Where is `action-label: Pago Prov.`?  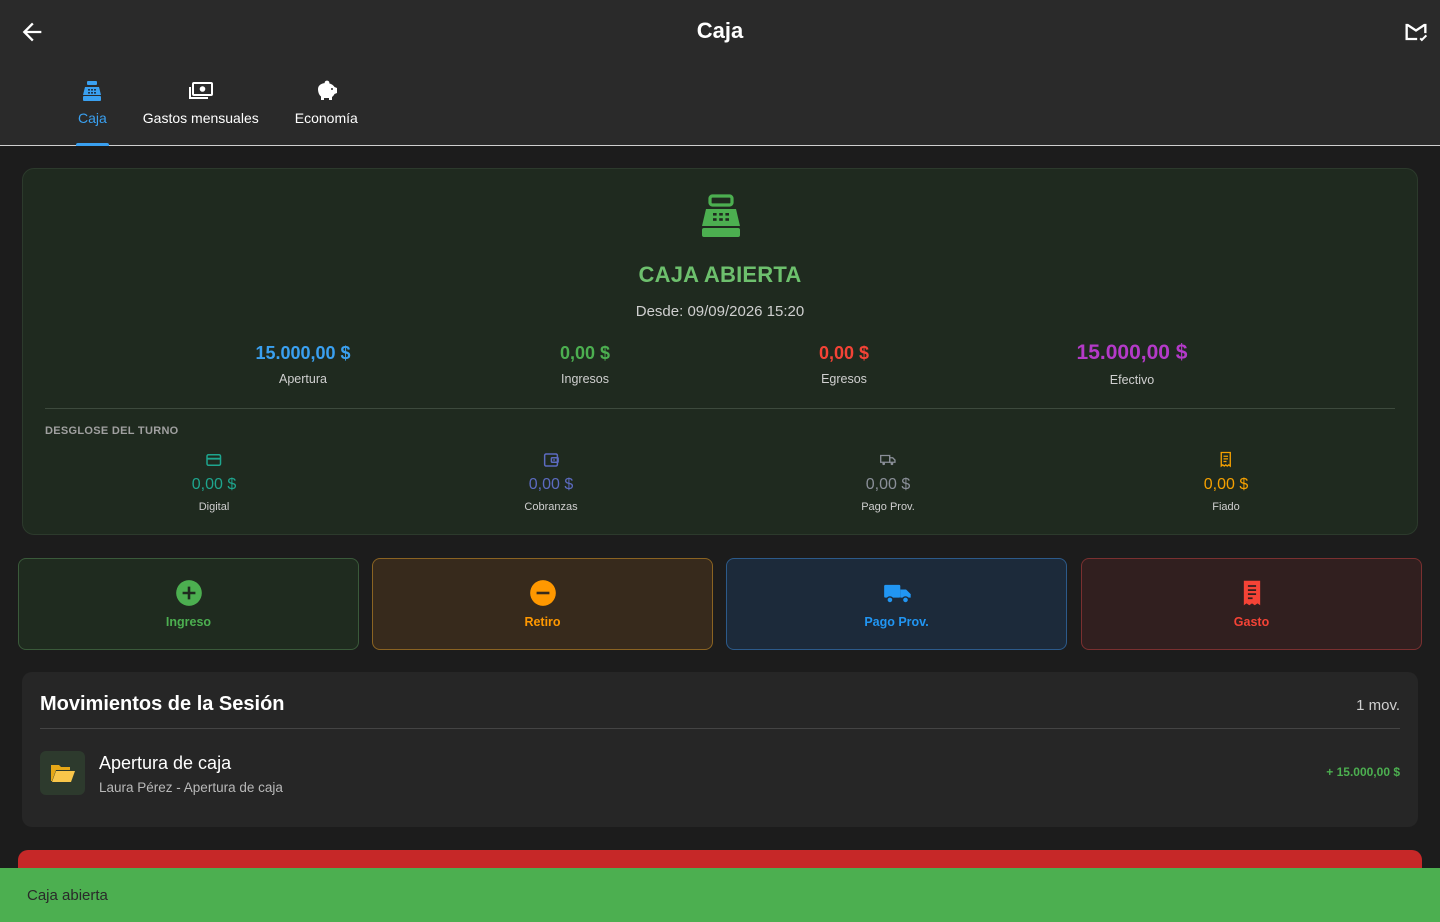 action-label: Pago Prov. is located at coordinates (896, 622).